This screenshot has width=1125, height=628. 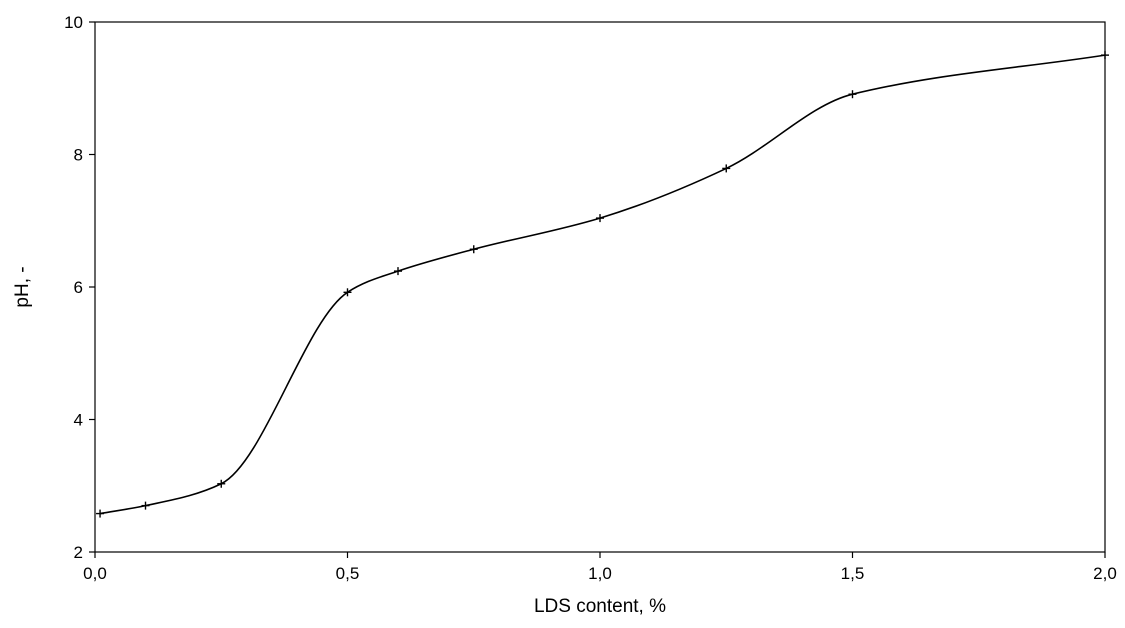 I want to click on x-tick-label: 0,5, so click(x=348, y=573).